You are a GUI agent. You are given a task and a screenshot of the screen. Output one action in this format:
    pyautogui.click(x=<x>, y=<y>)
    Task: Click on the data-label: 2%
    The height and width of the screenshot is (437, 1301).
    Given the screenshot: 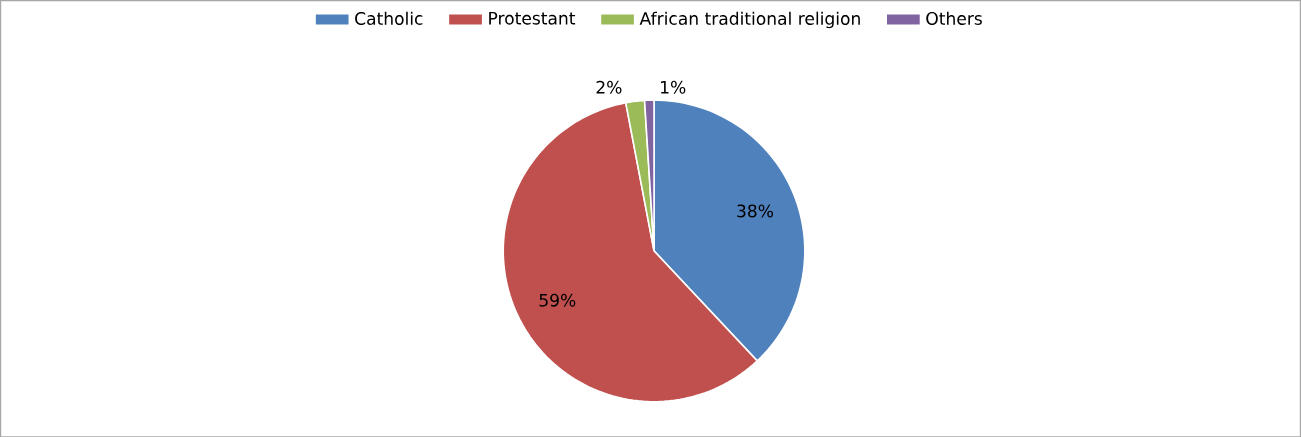 What is the action you would take?
    pyautogui.click(x=609, y=87)
    